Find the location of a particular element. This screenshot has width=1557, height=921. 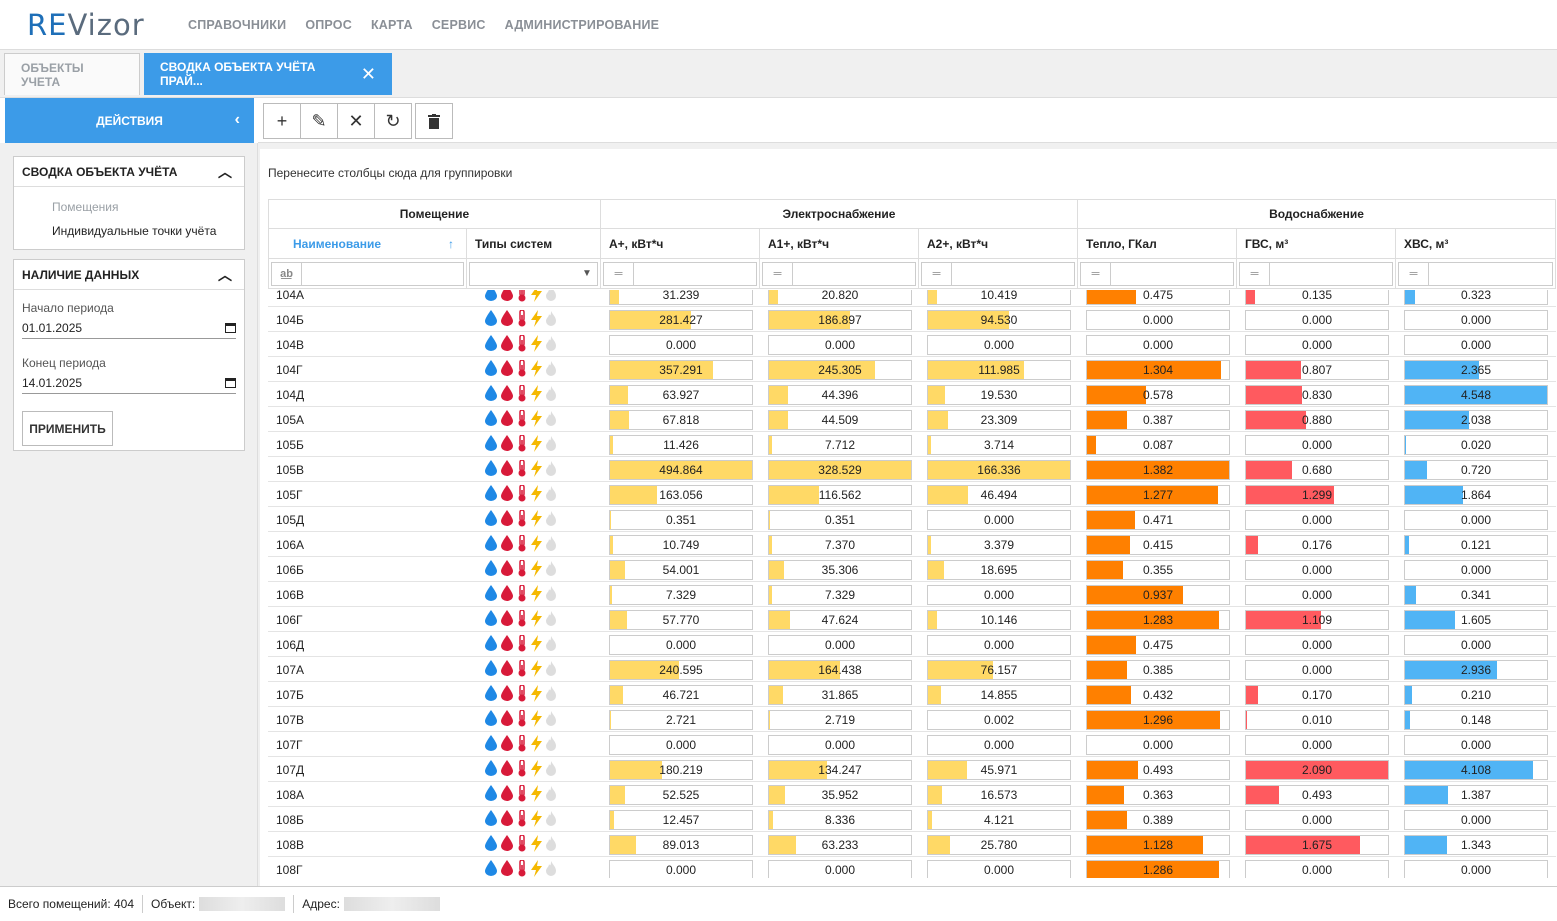

table-row: 108Б 12.457 8.336 4.121 0.389 0.000 0.000 is located at coordinates (912, 819).